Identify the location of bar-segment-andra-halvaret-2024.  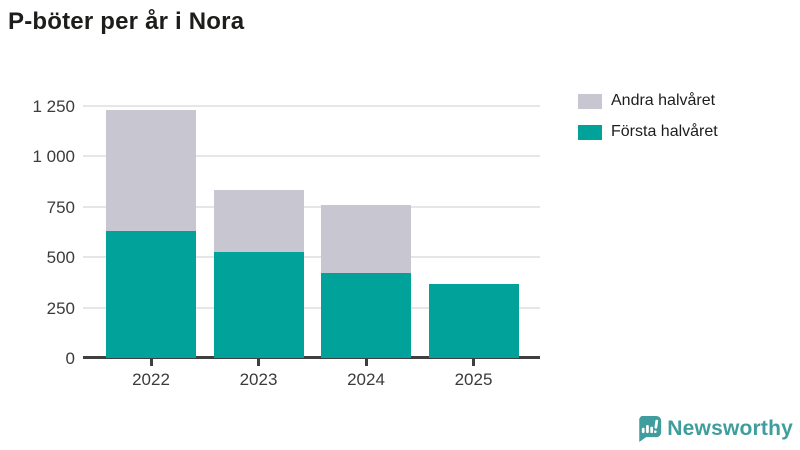
(366, 239).